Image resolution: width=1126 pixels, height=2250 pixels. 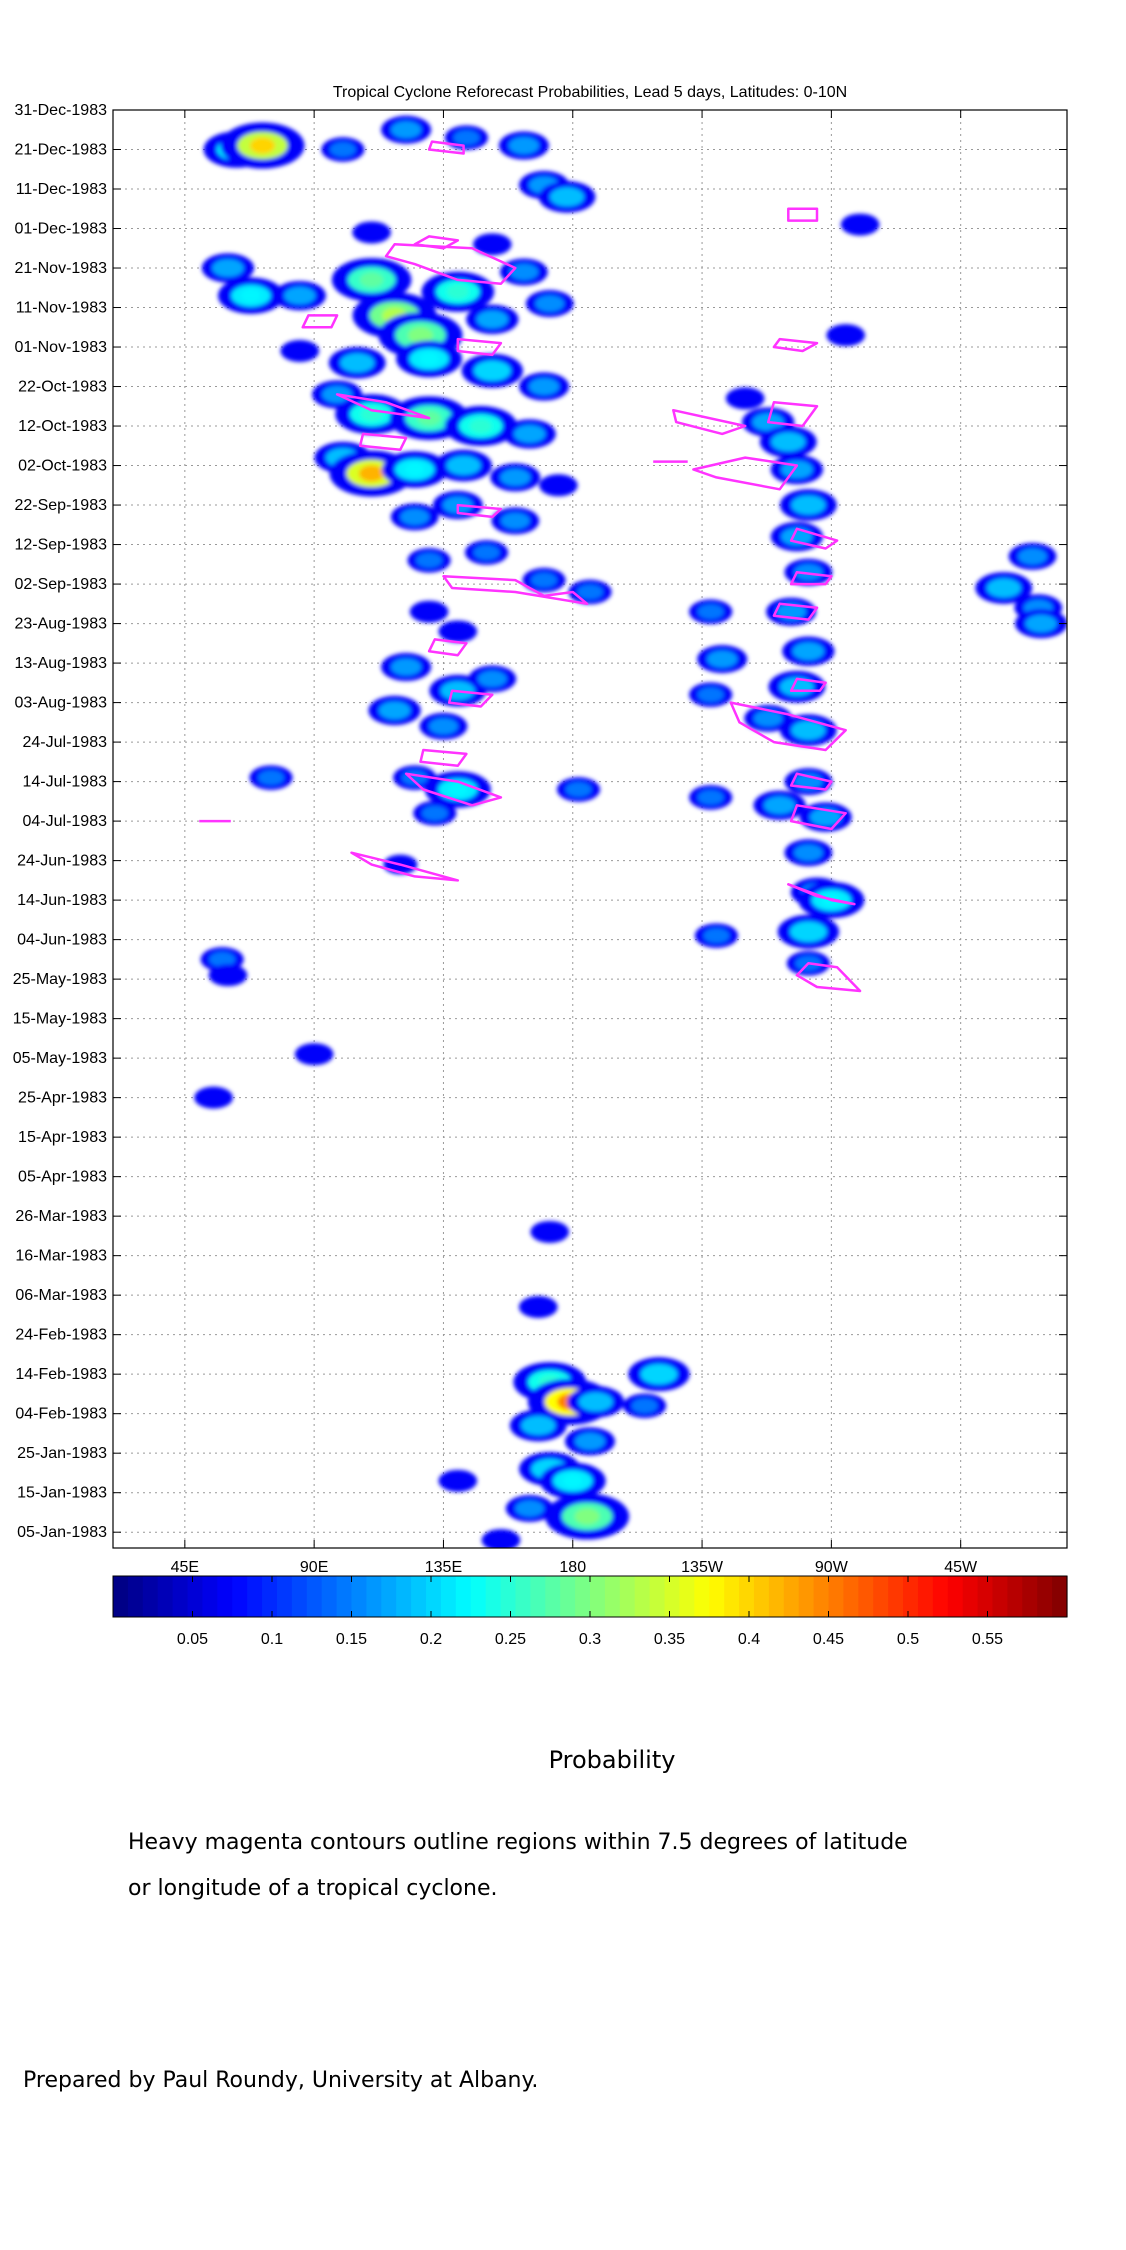 I want to click on x-tick-label: 90E, so click(x=314, y=1567).